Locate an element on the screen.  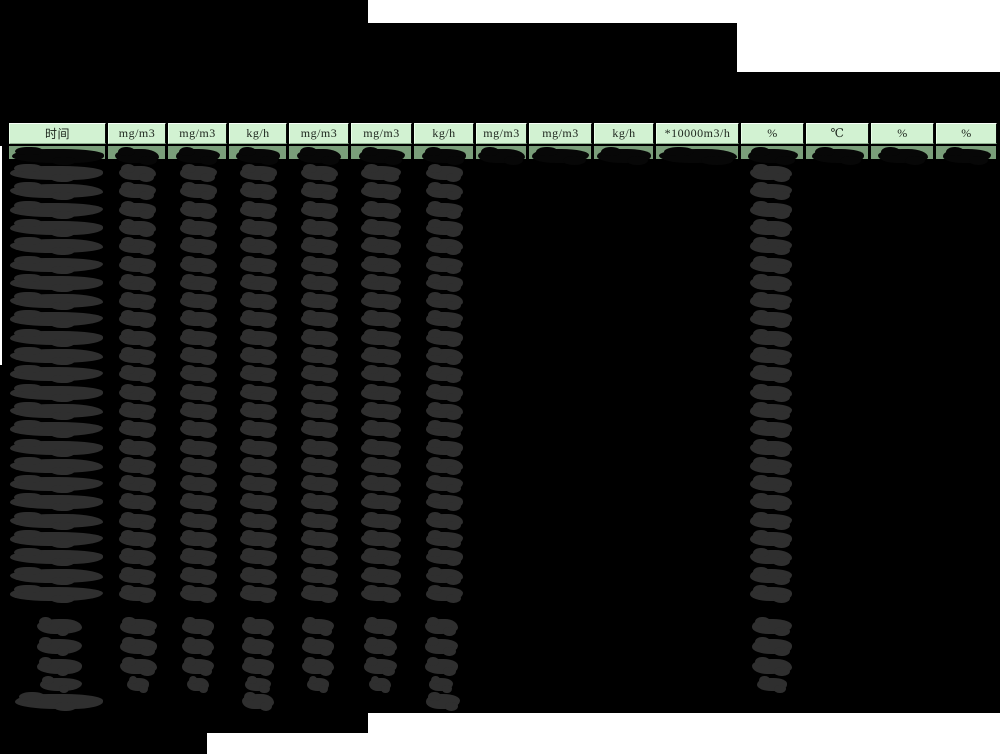
column-header-label: % is located at coordinates (902, 133).